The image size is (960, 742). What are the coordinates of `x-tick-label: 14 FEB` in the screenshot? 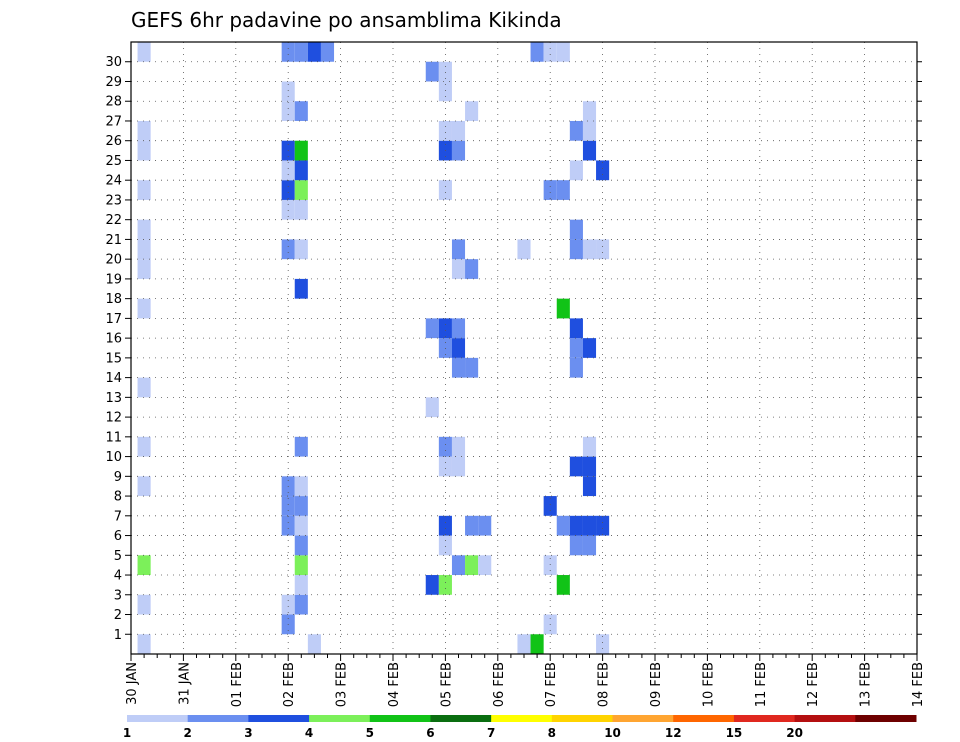 It's located at (918, 684).